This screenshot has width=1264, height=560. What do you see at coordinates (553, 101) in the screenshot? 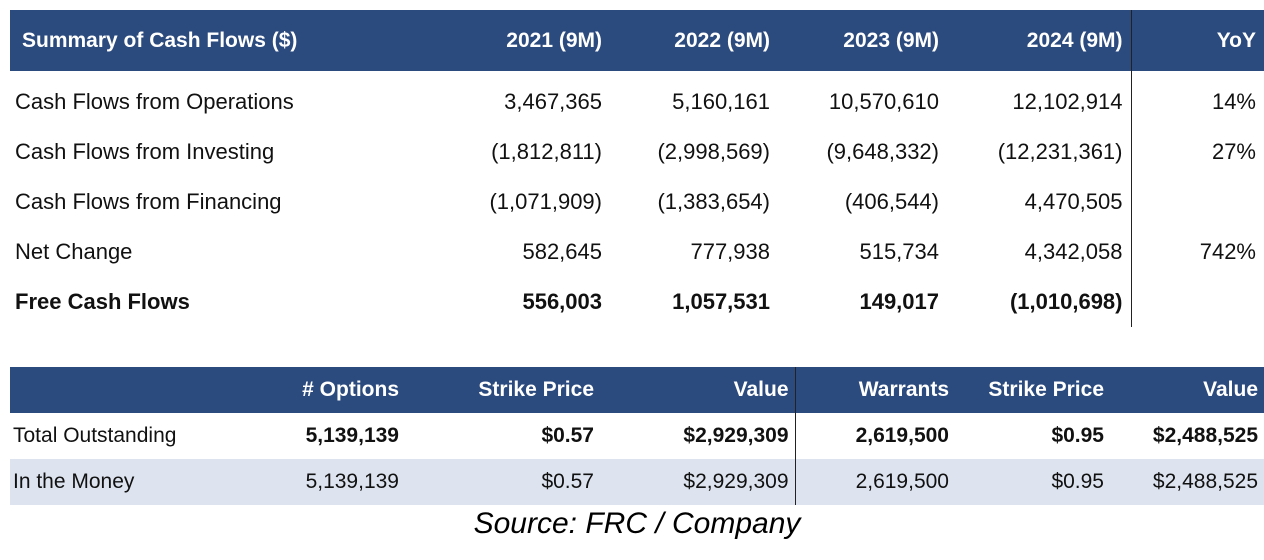
I see `cell-value: 3,467,365` at bounding box center [553, 101].